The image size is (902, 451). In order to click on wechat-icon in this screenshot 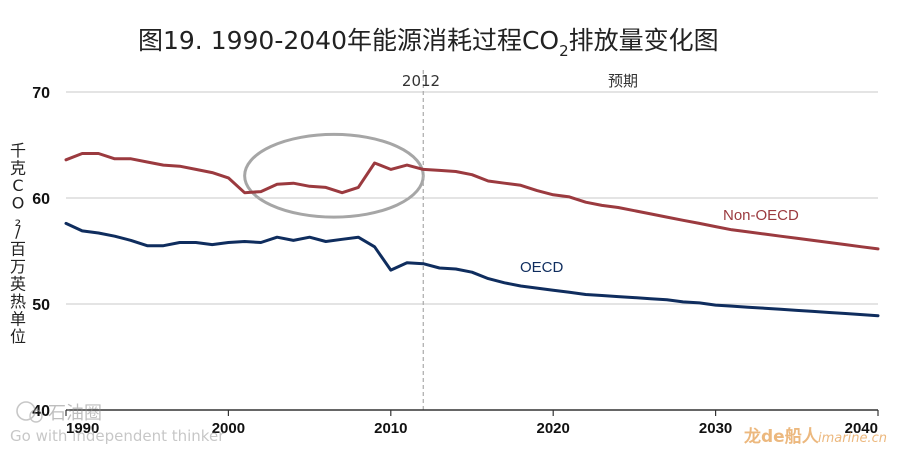, I will do `click(26, 411)`.